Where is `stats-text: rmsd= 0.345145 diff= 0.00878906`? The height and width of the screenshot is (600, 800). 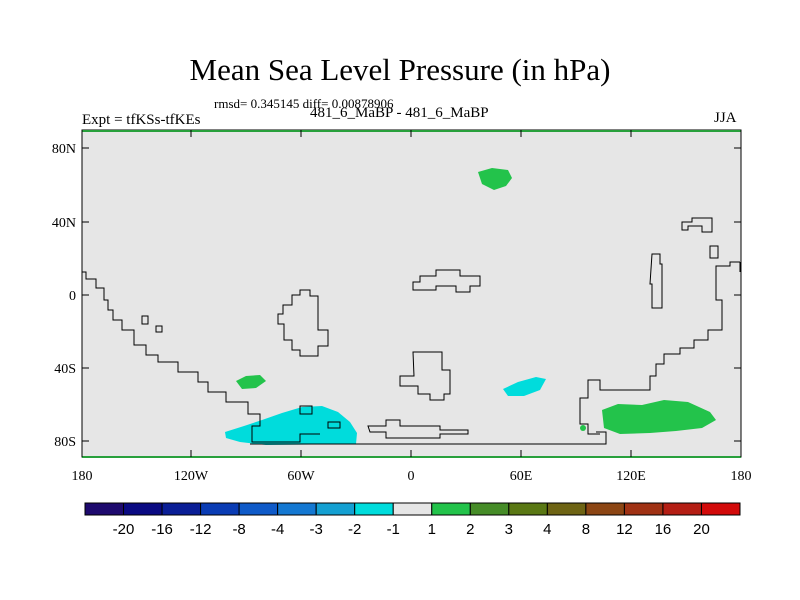
stats-text: rmsd= 0.345145 diff= 0.00878906 is located at coordinates (304, 103).